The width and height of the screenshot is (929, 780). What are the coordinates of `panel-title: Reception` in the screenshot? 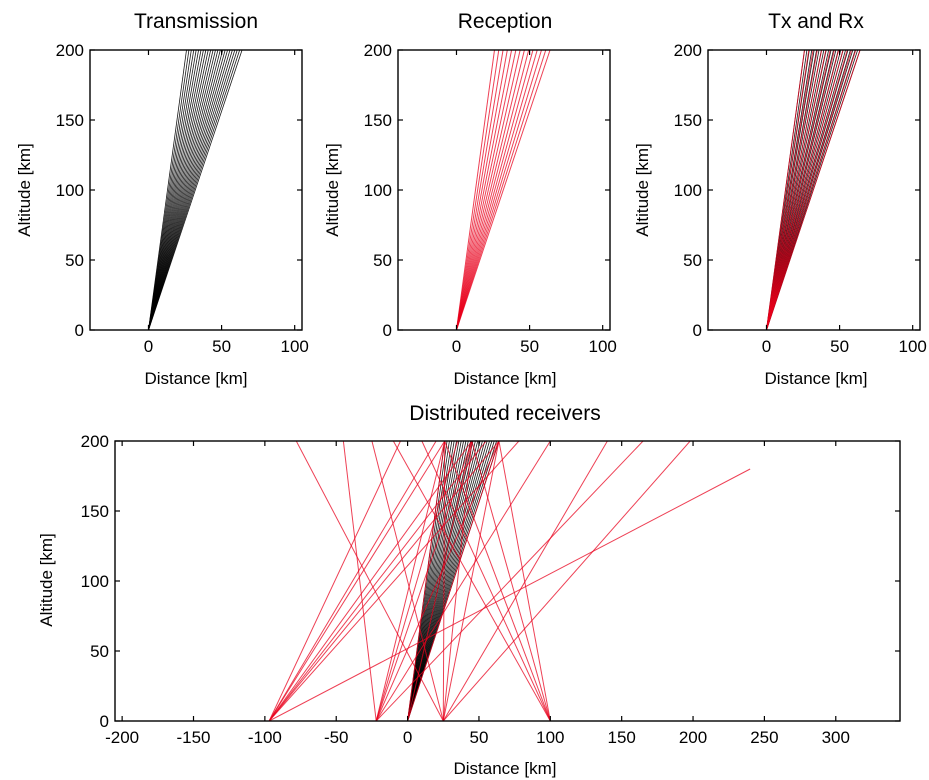 It's located at (505, 21).